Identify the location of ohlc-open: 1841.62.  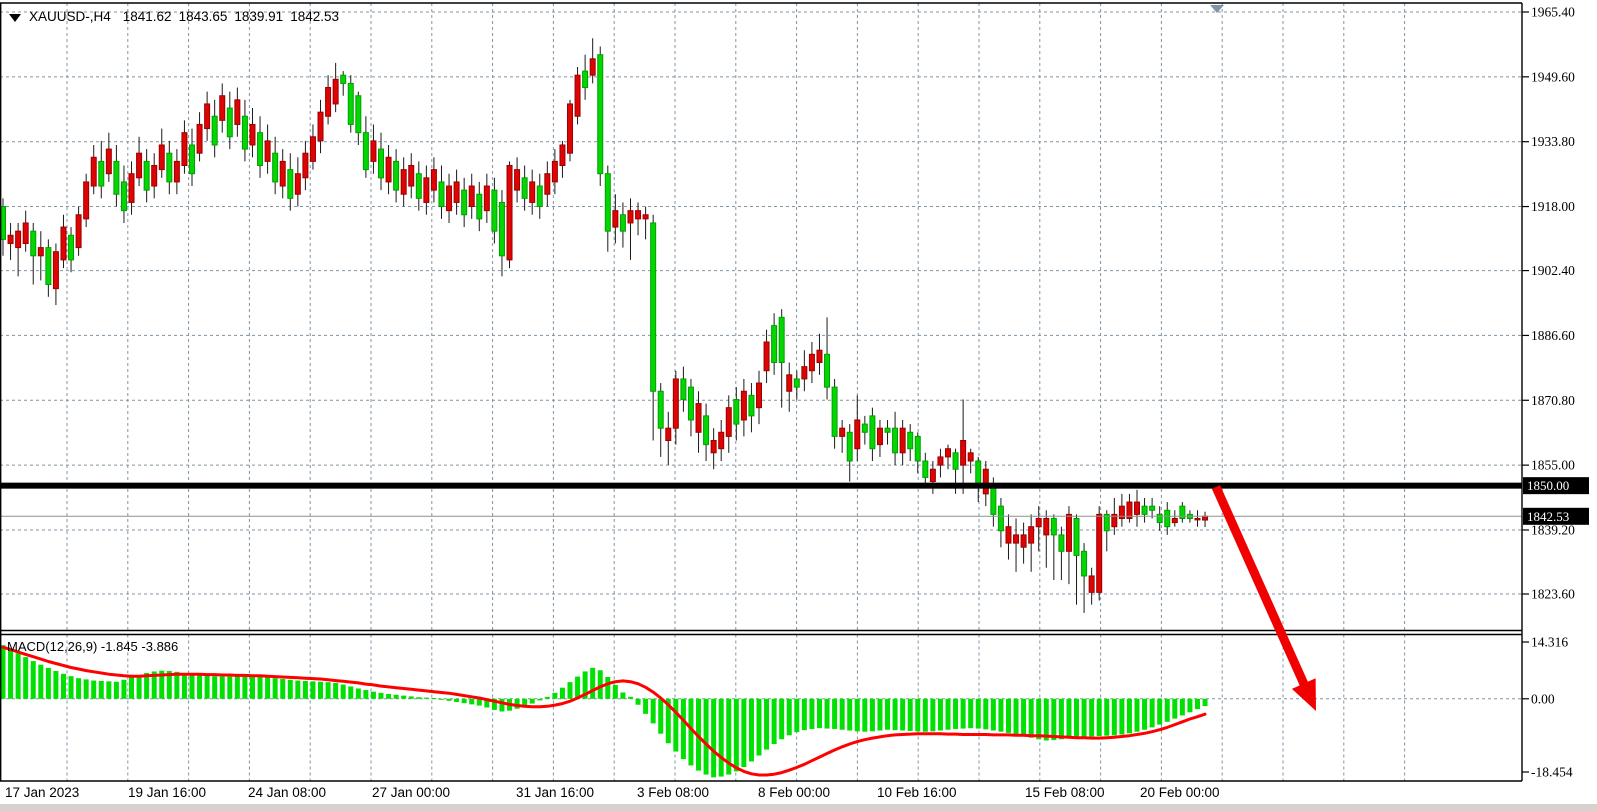
(147, 16).